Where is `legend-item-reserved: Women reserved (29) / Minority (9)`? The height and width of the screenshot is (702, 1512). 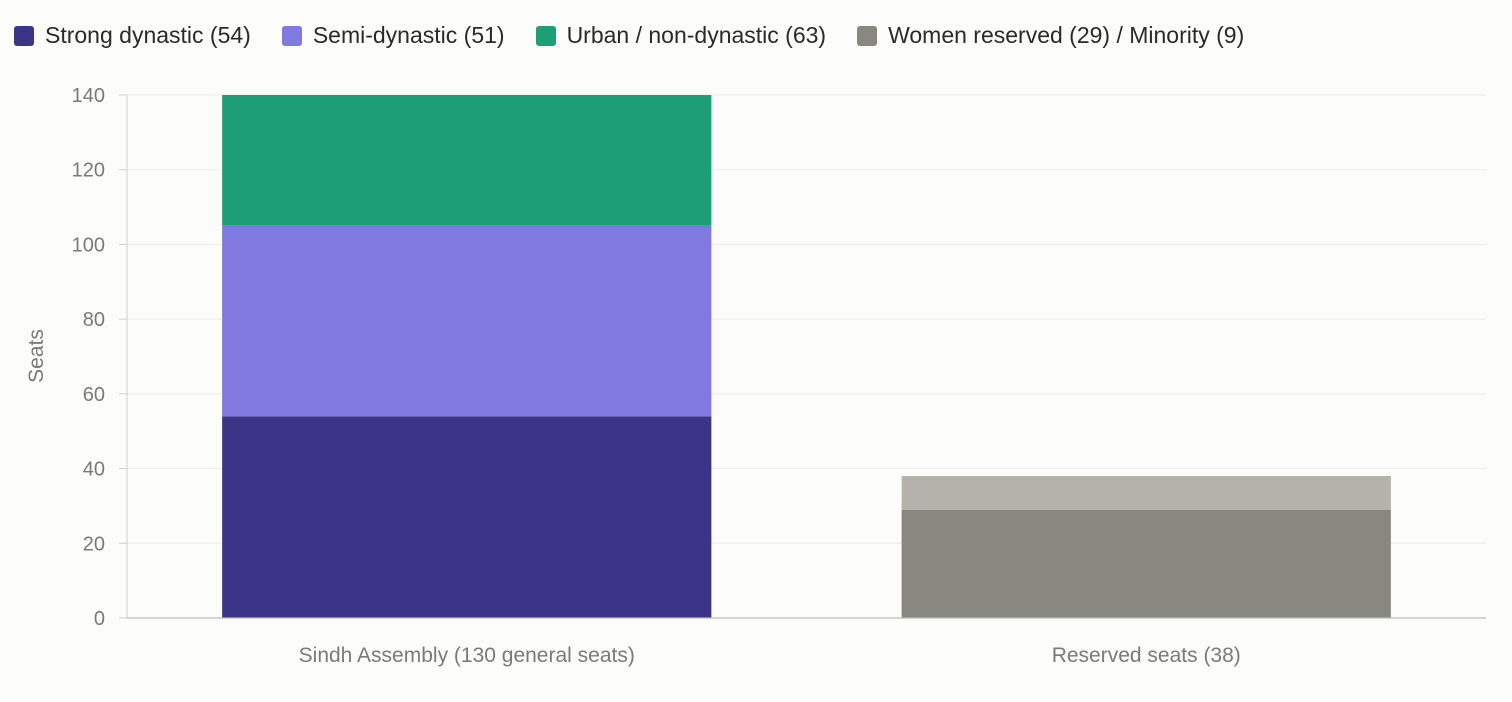
legend-item-reserved: Women reserved (29) / Minority (9) is located at coordinates (1050, 35).